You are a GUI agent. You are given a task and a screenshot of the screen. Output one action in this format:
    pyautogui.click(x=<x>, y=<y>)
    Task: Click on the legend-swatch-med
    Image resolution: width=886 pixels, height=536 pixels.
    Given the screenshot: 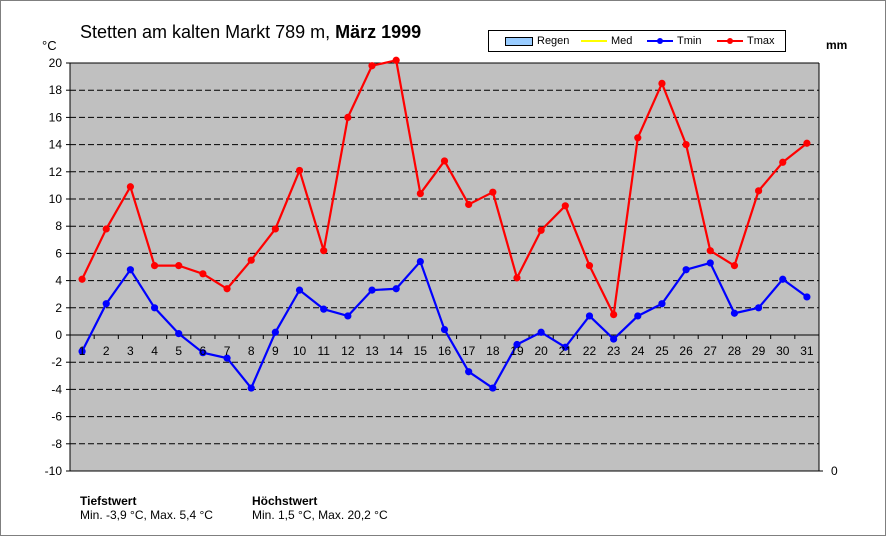 What is the action you would take?
    pyautogui.click(x=594, y=41)
    